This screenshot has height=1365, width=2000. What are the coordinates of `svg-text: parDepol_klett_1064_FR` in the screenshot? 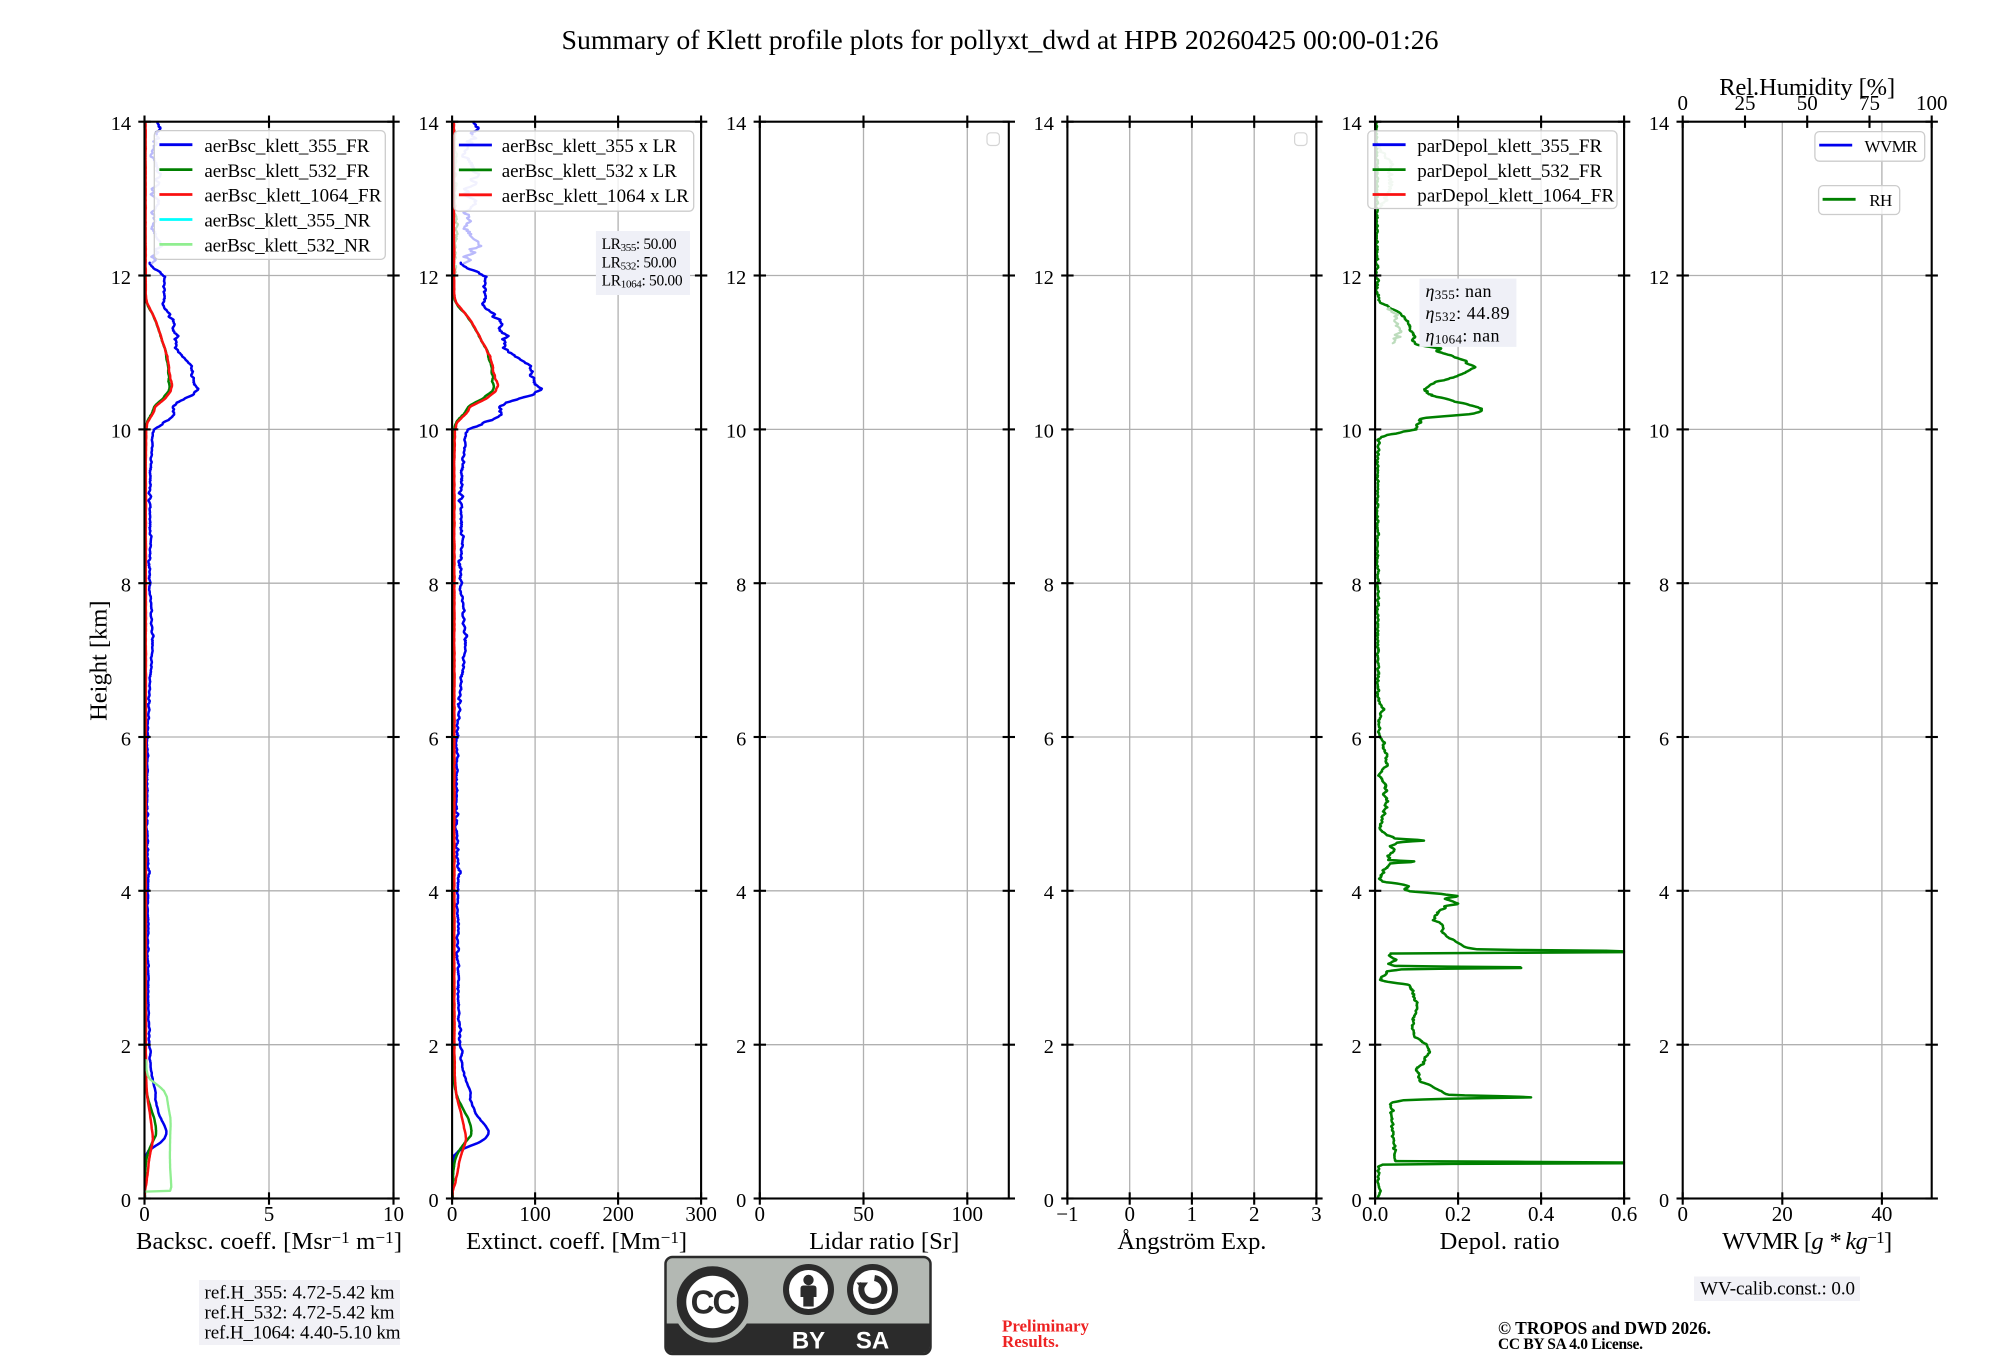 It's located at (1515, 196).